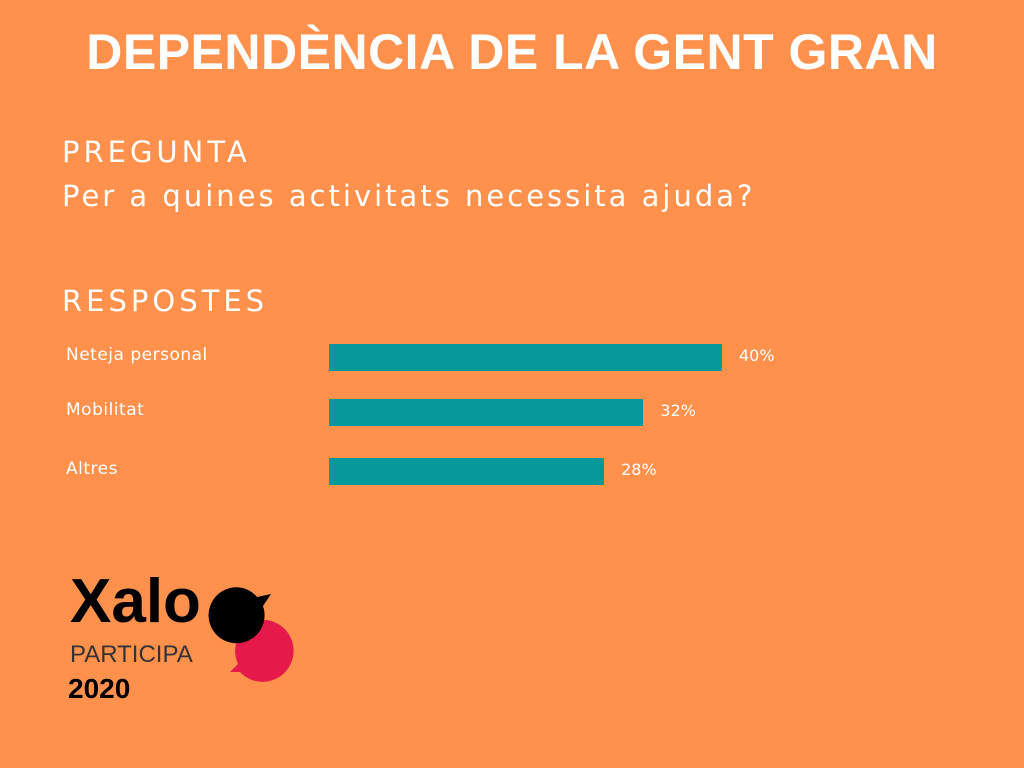 The image size is (1024, 768). Describe the element at coordinates (678, 410) in the screenshot. I see `value-label: 32%` at that location.